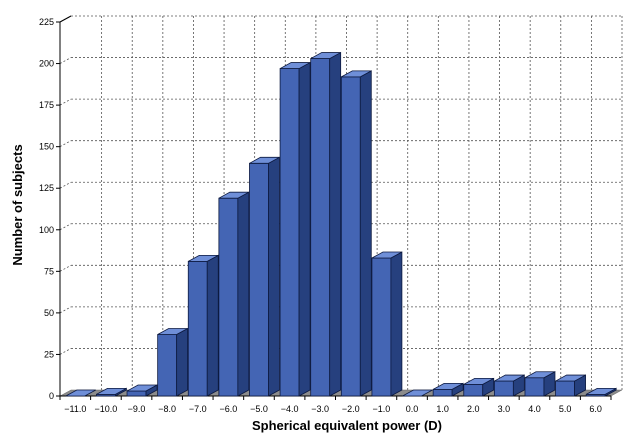 Image resolution: width=630 pixels, height=443 pixels. I want to click on y-tick-labels: 0 25 50 75 100 125 150 175 200 225, so click(46, 209).